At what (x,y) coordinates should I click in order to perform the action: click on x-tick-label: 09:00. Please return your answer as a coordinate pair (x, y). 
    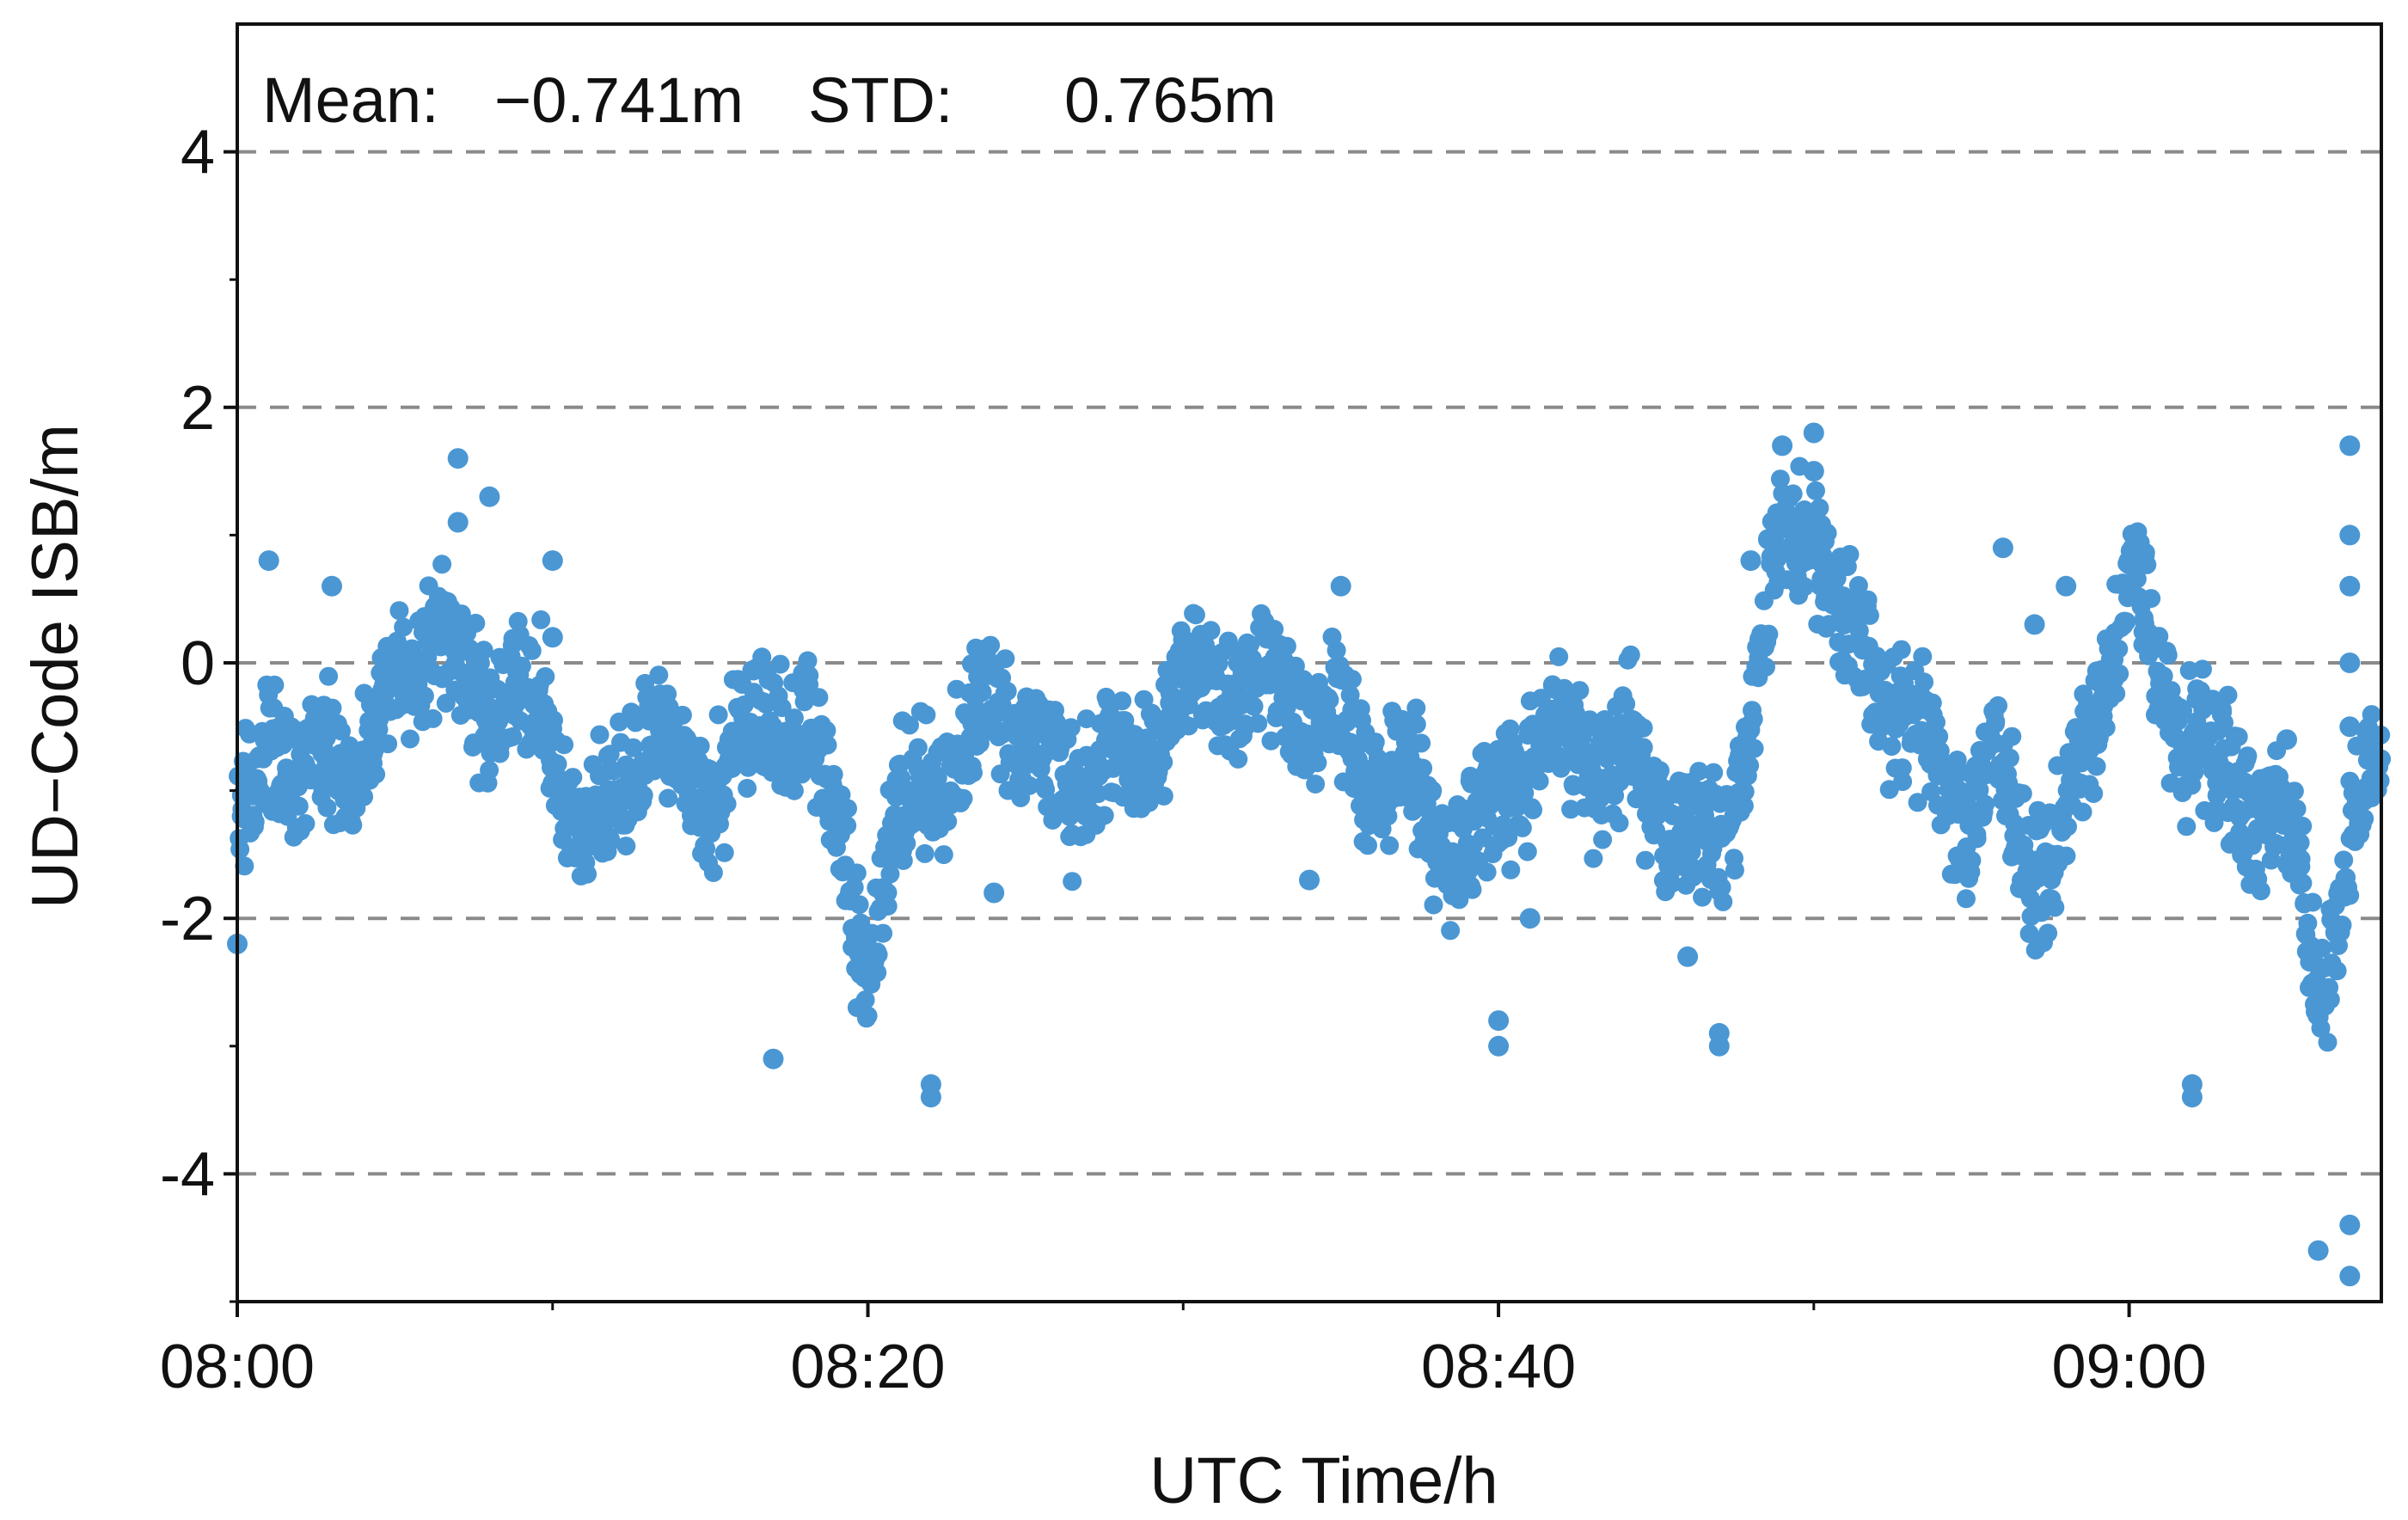
    Looking at the image, I should click on (2128, 1367).